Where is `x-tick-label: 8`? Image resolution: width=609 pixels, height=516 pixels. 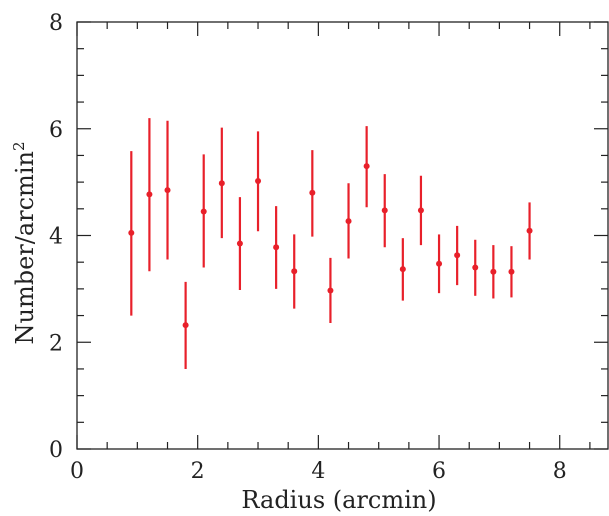
x-tick-label: 8 is located at coordinates (560, 471).